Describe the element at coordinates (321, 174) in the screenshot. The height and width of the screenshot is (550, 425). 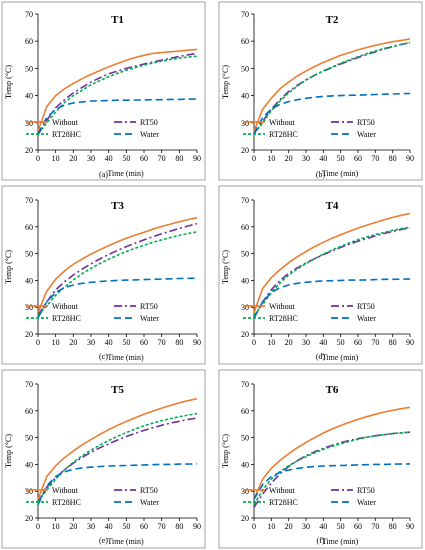
I see `panel-sublabel: (b)` at that location.